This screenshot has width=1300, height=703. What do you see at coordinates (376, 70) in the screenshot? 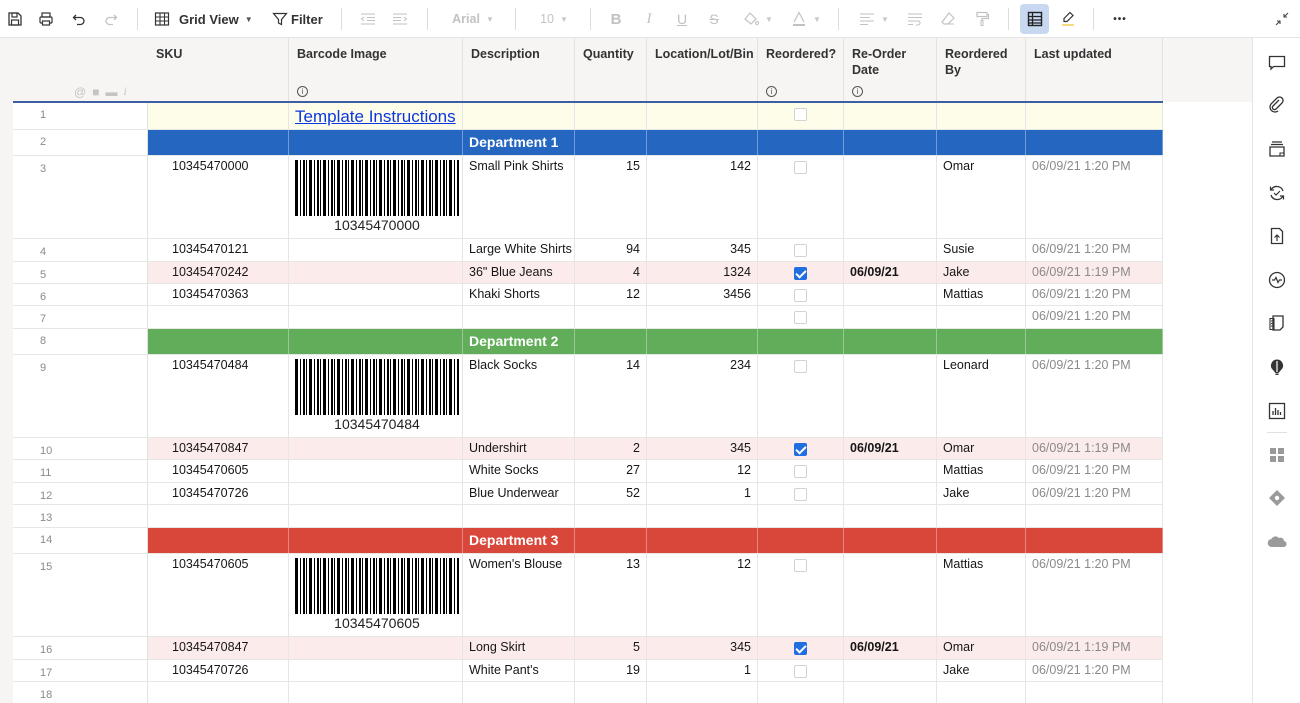
I see `column-header-barcode: Barcode Image i` at bounding box center [376, 70].